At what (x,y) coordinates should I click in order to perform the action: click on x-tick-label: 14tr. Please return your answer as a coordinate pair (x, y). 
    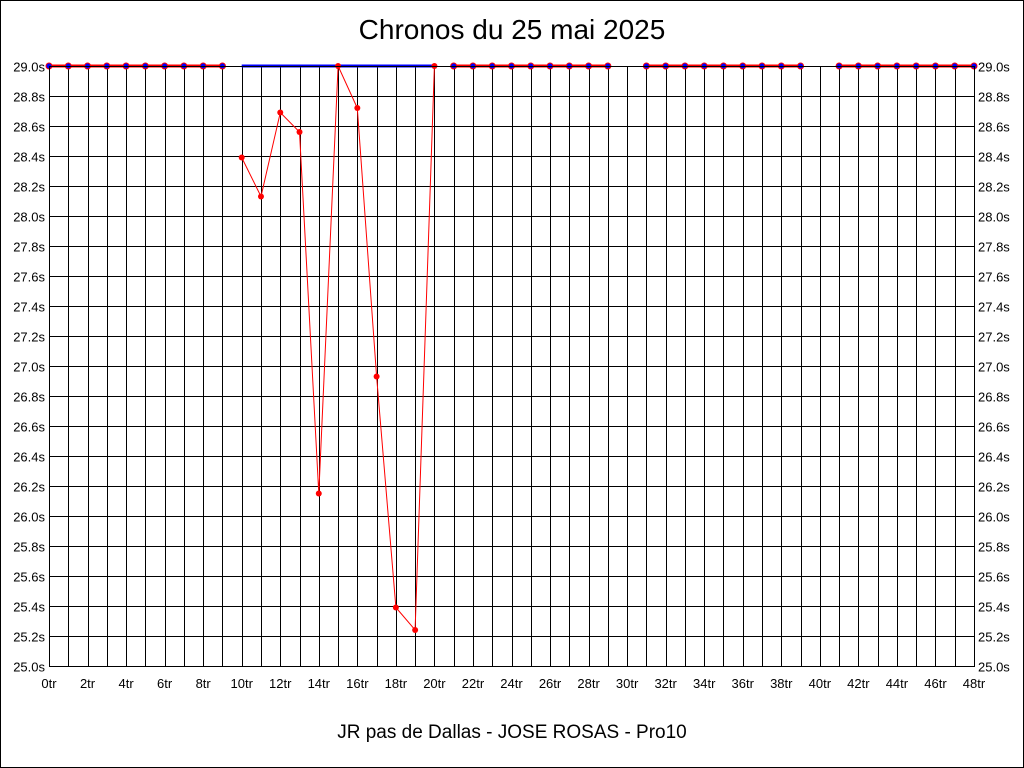
    Looking at the image, I should click on (319, 683).